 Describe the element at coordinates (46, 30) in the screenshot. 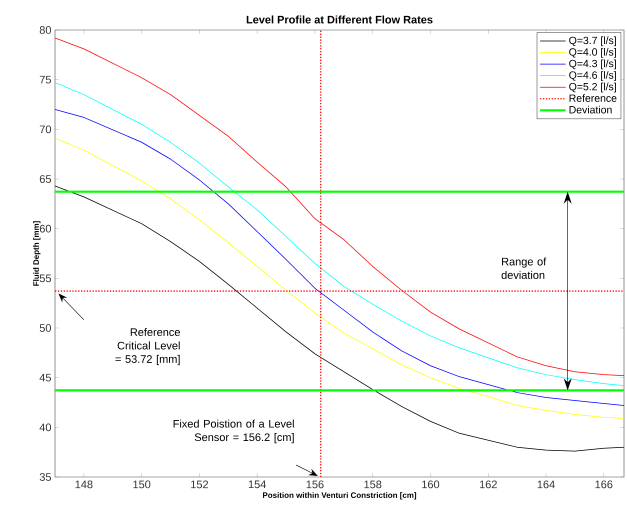

I see `y-tick-label: 80` at that location.